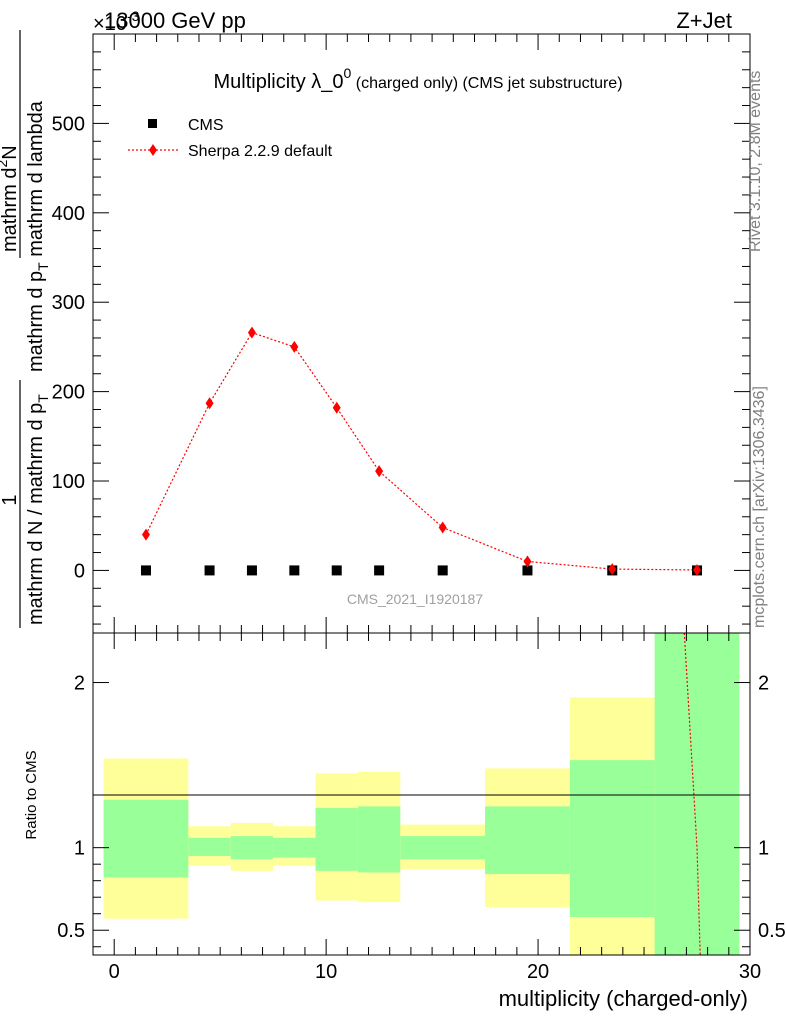 This screenshot has height=1024, width=786. What do you see at coordinates (10, 152) in the screenshot?
I see `ylabel-numerator-rest: N` at bounding box center [10, 152].